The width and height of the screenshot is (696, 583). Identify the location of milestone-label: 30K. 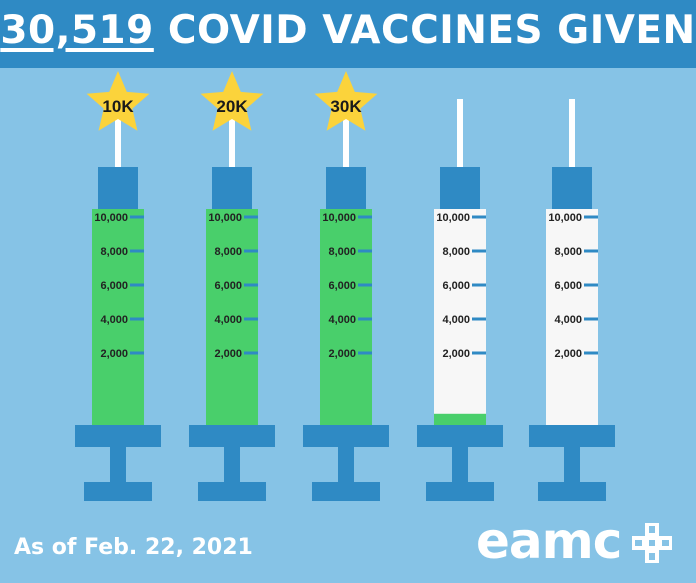
(346, 106).